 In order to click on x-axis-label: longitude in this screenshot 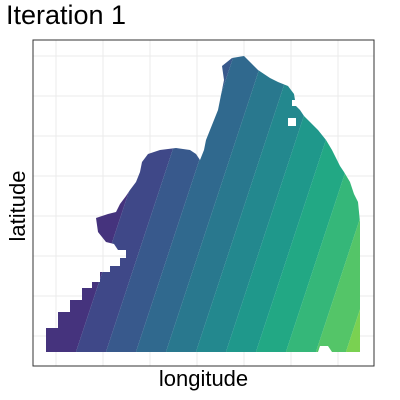, I will do `click(203, 378)`.